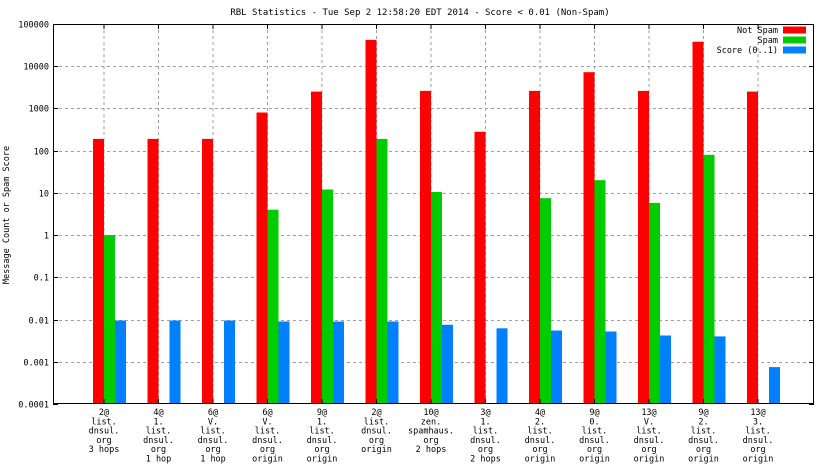 Image resolution: width=832 pixels, height=468 pixels. I want to click on x-category-label: 10@ zen. spamhaus. org 2 hops, so click(431, 431).